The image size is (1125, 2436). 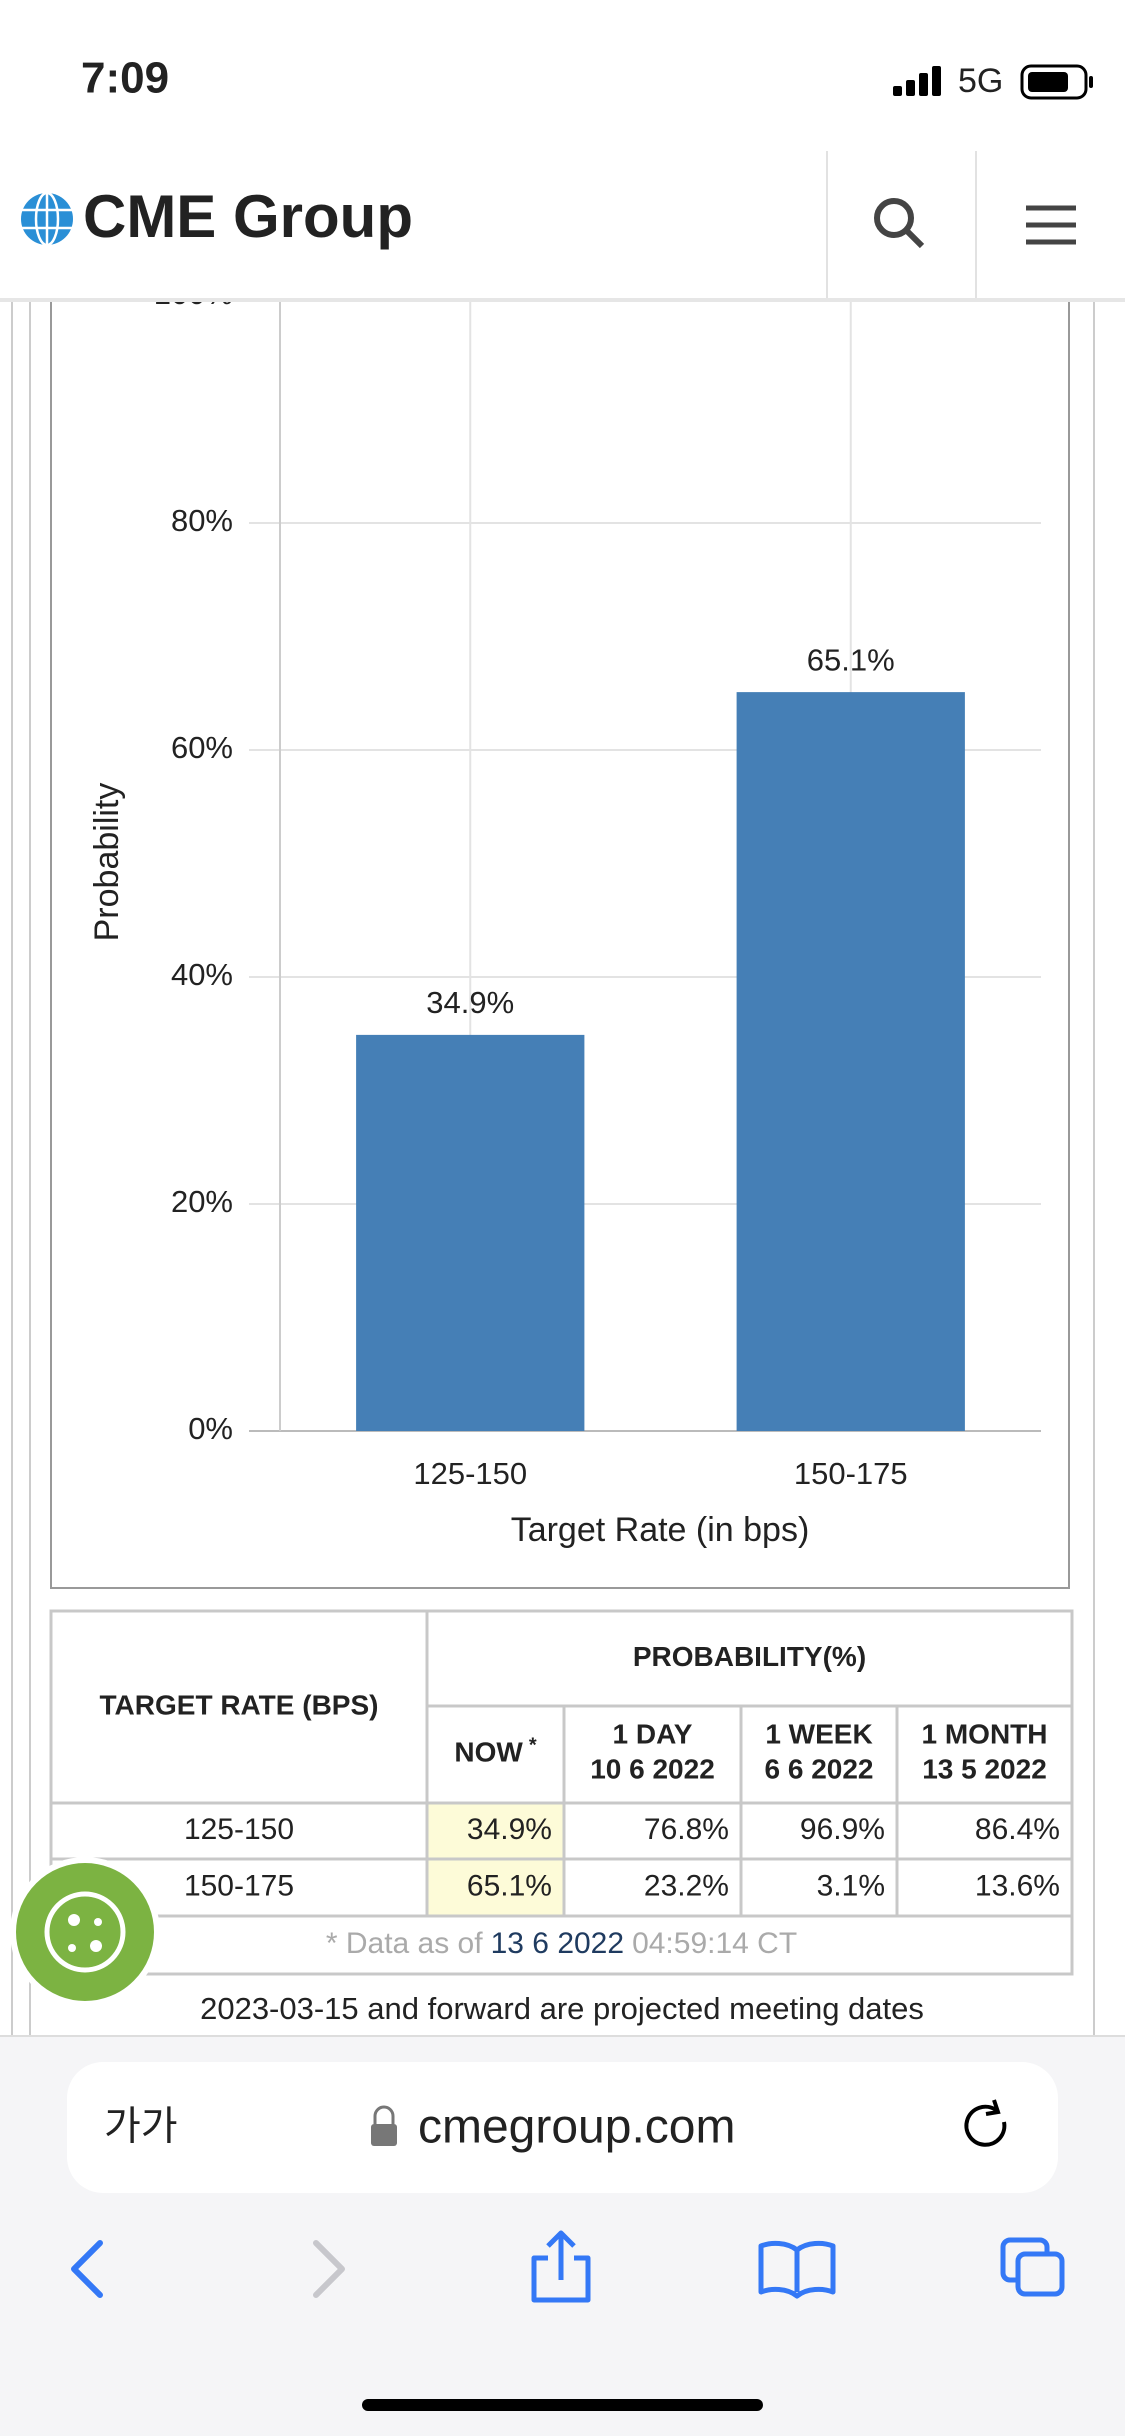 What do you see at coordinates (533, 1746) in the screenshot?
I see `now-mark: *` at bounding box center [533, 1746].